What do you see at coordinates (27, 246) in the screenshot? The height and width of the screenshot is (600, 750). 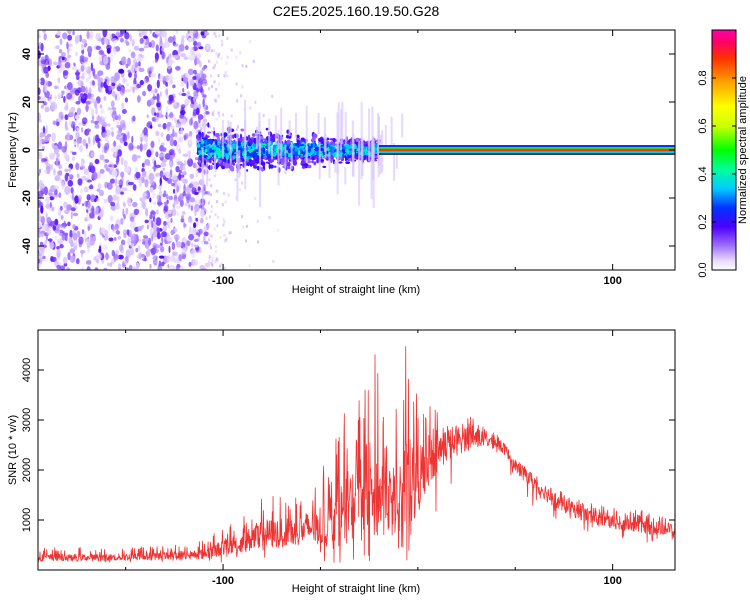 I see `y-tick-label: -40` at bounding box center [27, 246].